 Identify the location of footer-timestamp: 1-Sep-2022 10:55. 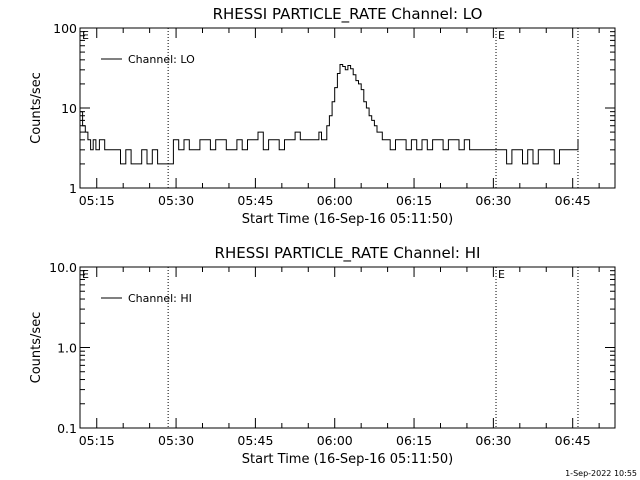
(601, 473).